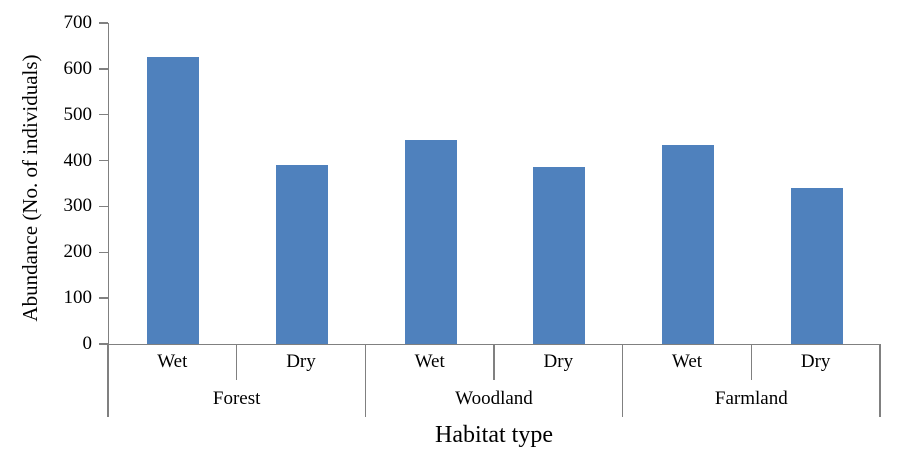  What do you see at coordinates (302, 254) in the screenshot?
I see `bar-forest-dry` at bounding box center [302, 254].